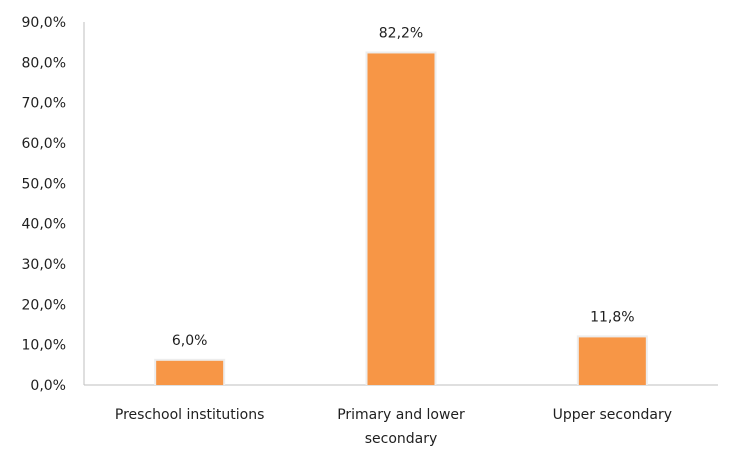  Describe the element at coordinates (190, 415) in the screenshot. I see `x-category-label: Preschool institutions` at that location.